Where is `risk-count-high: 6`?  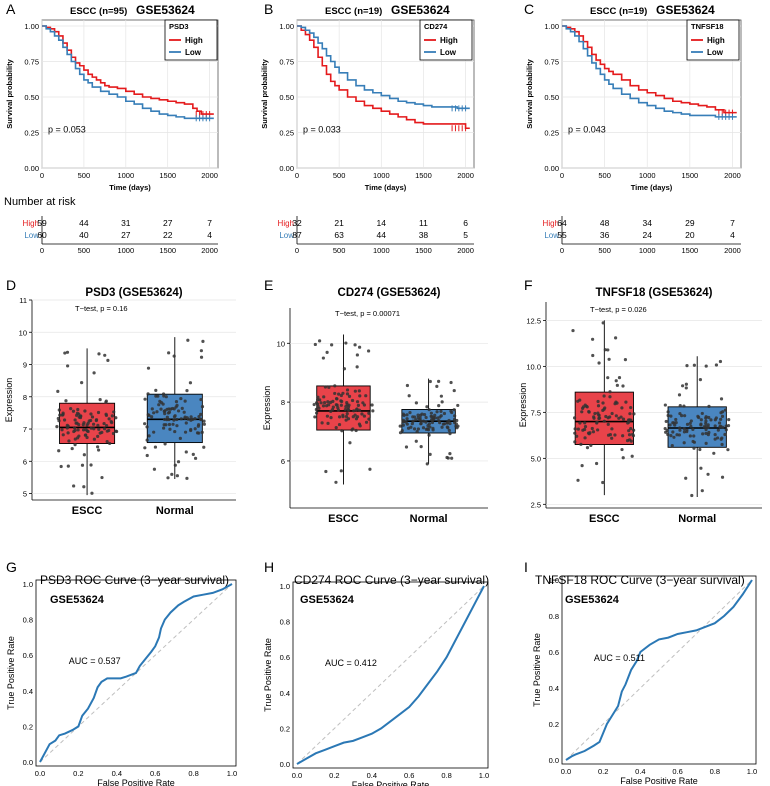
risk-count-high: 6 is located at coordinates (465, 223).